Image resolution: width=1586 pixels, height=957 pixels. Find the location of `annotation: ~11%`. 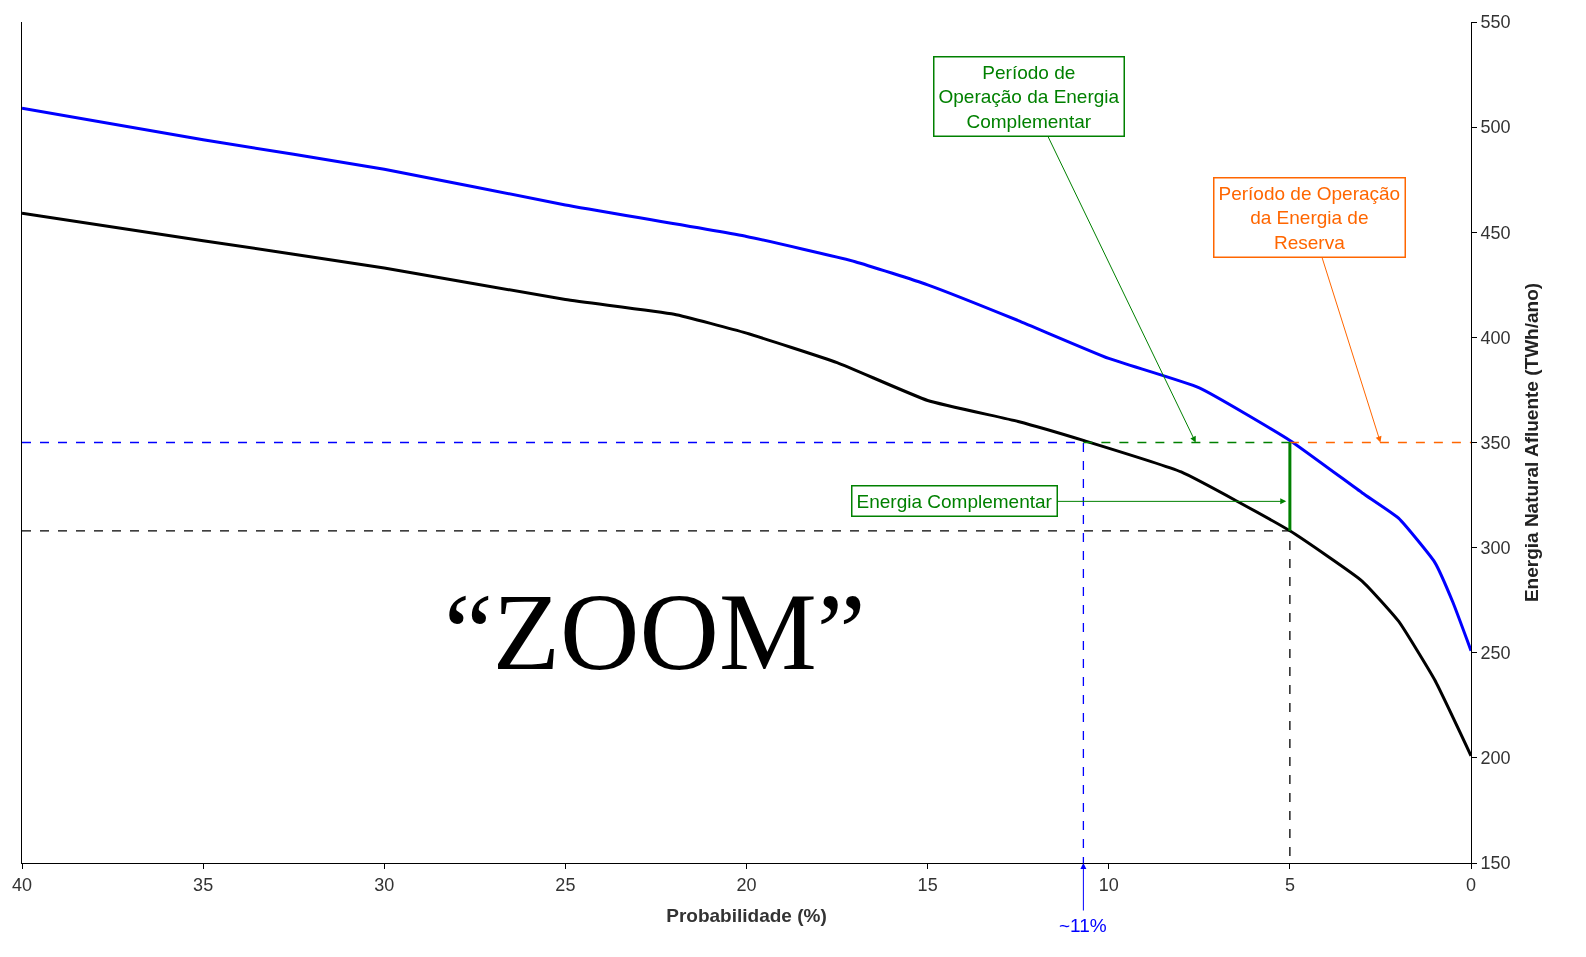

annotation: ~11% is located at coordinates (1083, 925).